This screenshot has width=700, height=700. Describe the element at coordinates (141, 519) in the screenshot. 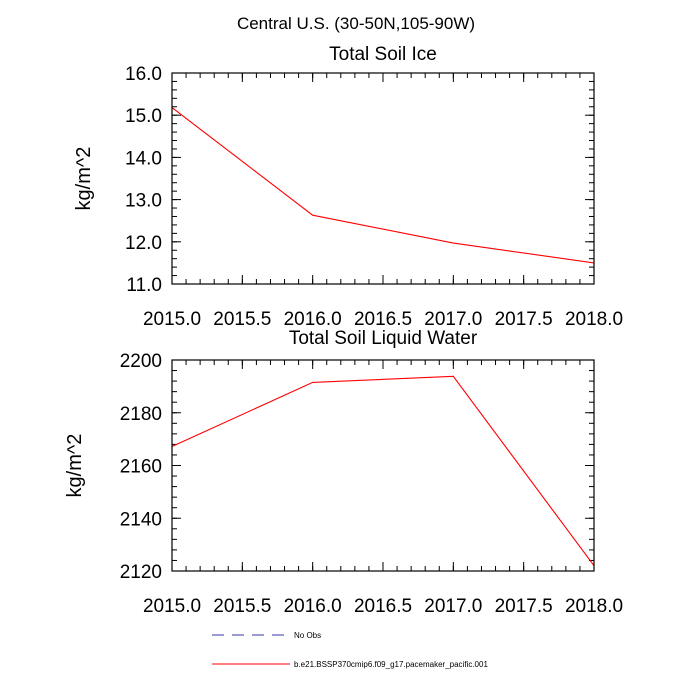

I see `y-tick-label: 2140` at that location.